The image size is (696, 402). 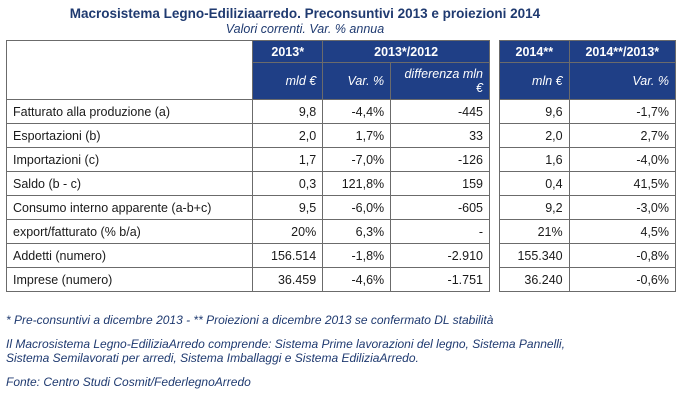 What do you see at coordinates (288, 111) in the screenshot?
I see `cell-value-2013: 9,8` at bounding box center [288, 111].